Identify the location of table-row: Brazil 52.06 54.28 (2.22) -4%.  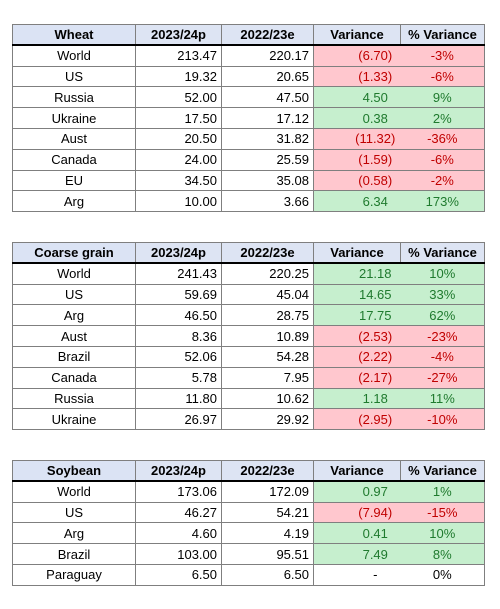
(248, 356).